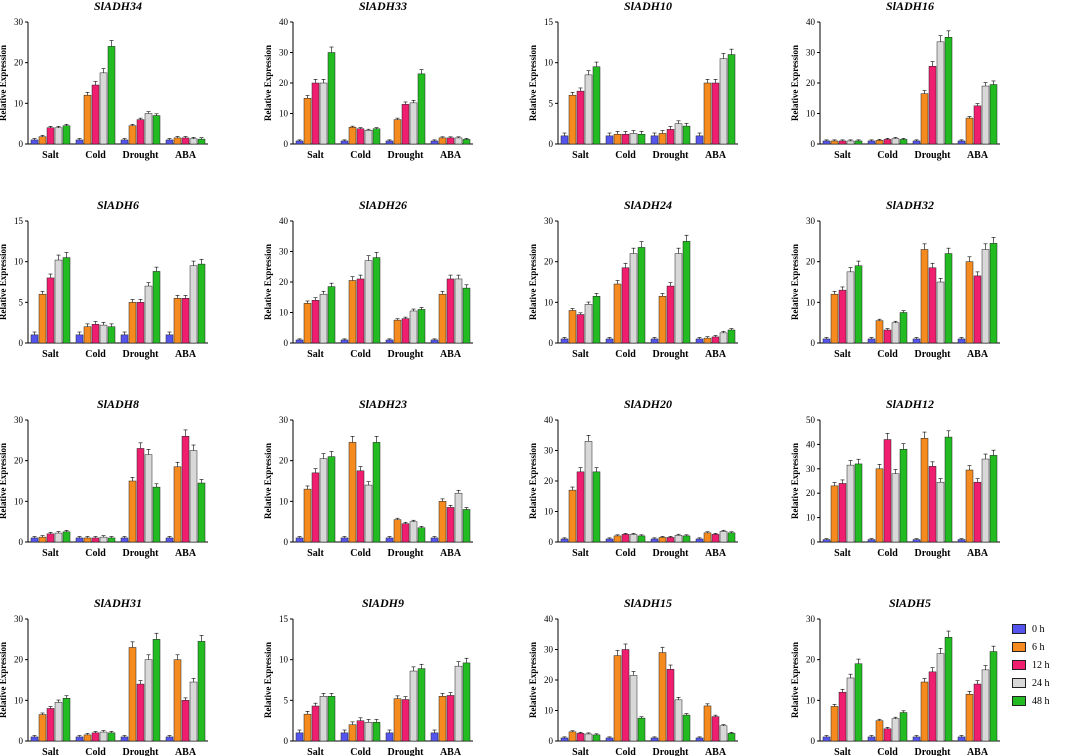  I want to click on legend-item-12h: 12 h, so click(1038, 665).